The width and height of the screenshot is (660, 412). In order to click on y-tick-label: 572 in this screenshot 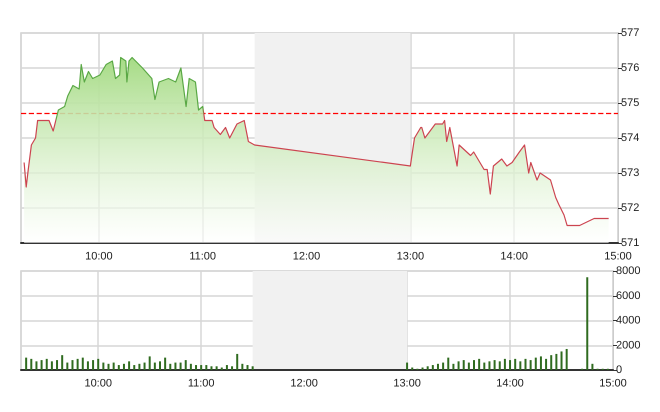, I will do `click(630, 208)`.